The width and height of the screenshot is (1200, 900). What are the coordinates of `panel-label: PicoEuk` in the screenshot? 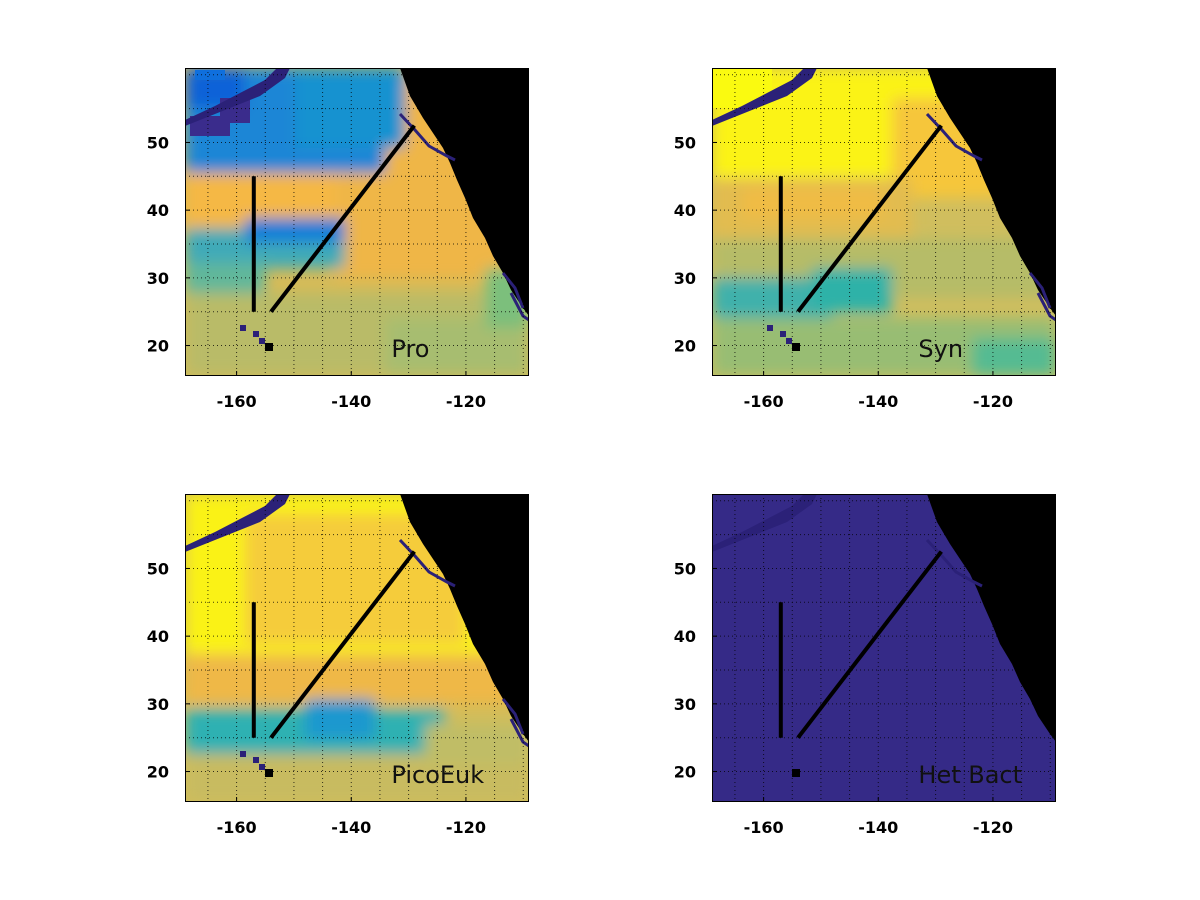 It's located at (437, 775).